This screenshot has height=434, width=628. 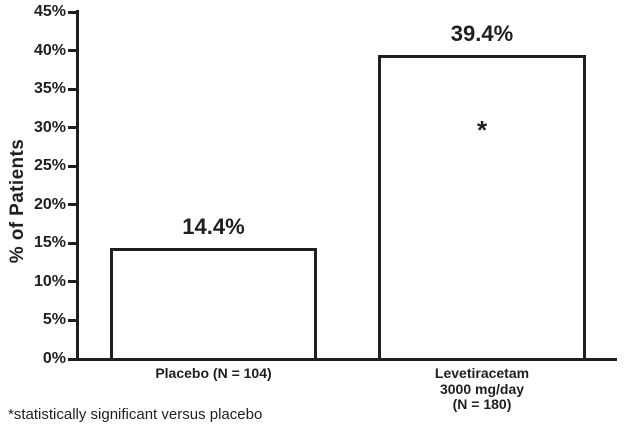 What do you see at coordinates (49, 243) in the screenshot?
I see `y-axis-tick-label: 15%` at bounding box center [49, 243].